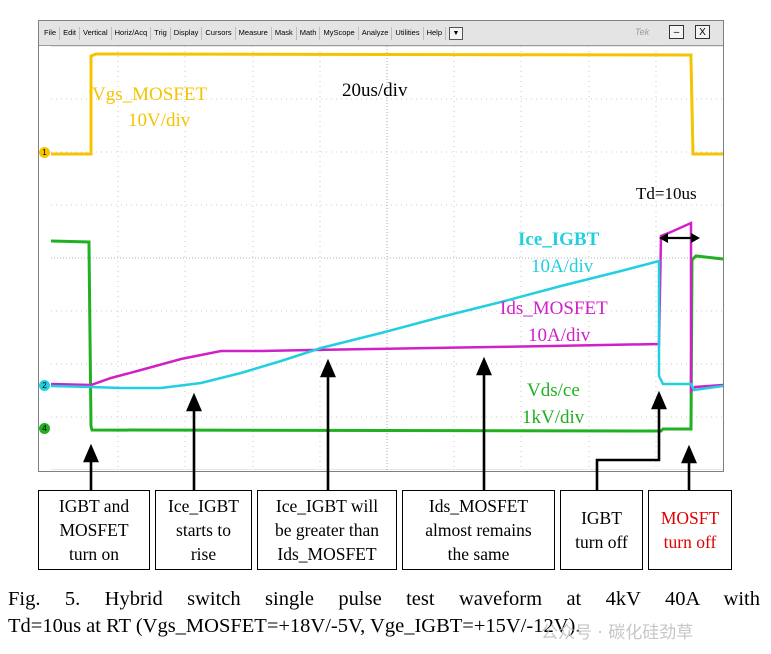  What do you see at coordinates (375, 90) in the screenshot?
I see `timebase-label: 20us/div` at bounding box center [375, 90].